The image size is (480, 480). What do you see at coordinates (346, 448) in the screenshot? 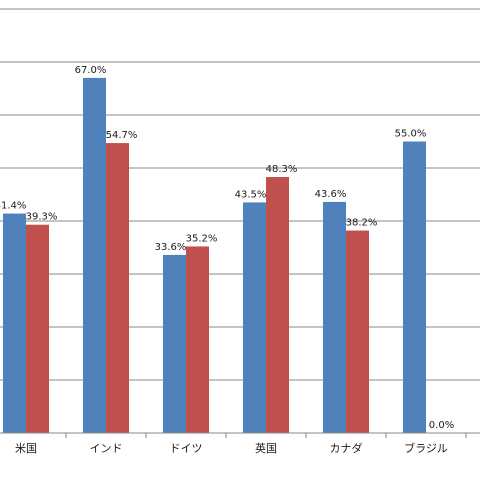
I see `x-tick-label-4: カナダ` at bounding box center [346, 448].